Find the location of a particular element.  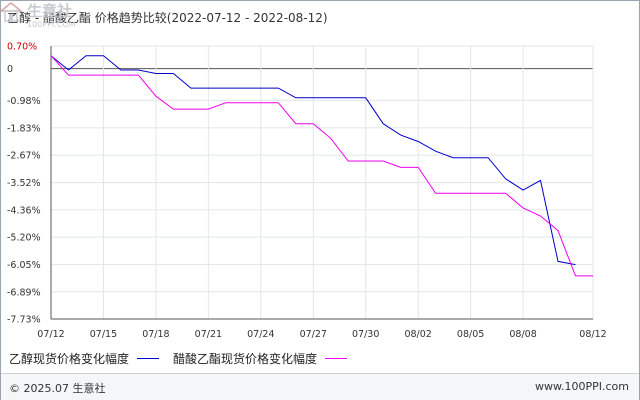

watermark: 生意社 100PPI.COM is located at coordinates (38, 15).